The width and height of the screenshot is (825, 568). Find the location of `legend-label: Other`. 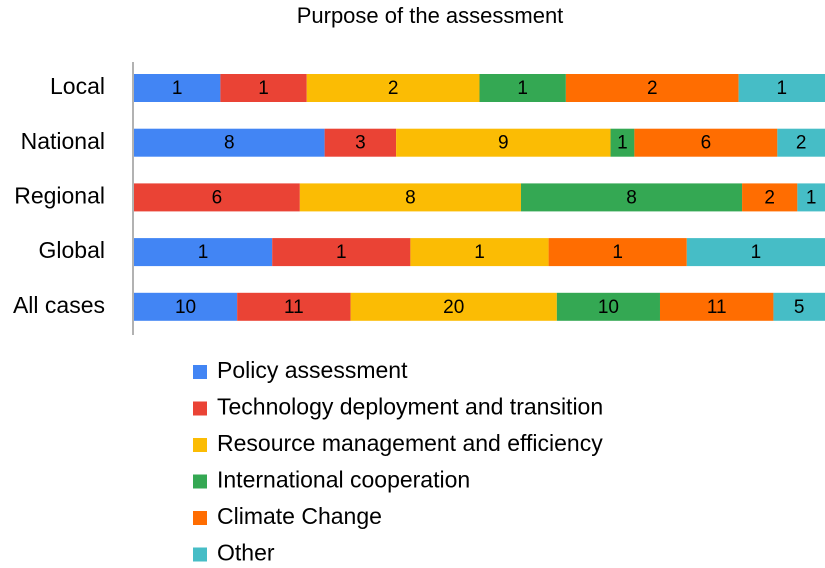

legend-label: Other is located at coordinates (246, 553).